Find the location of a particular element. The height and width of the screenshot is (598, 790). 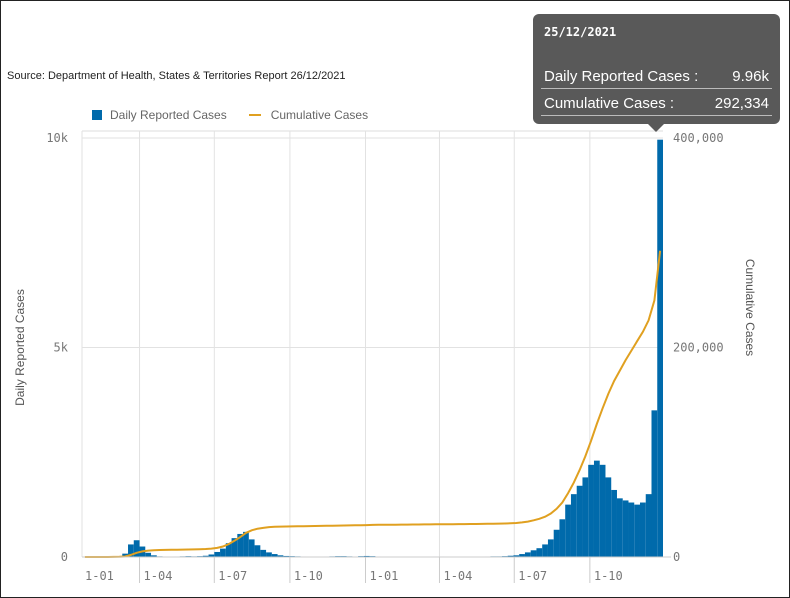

tooltip-value: 292,334 is located at coordinates (741, 103).